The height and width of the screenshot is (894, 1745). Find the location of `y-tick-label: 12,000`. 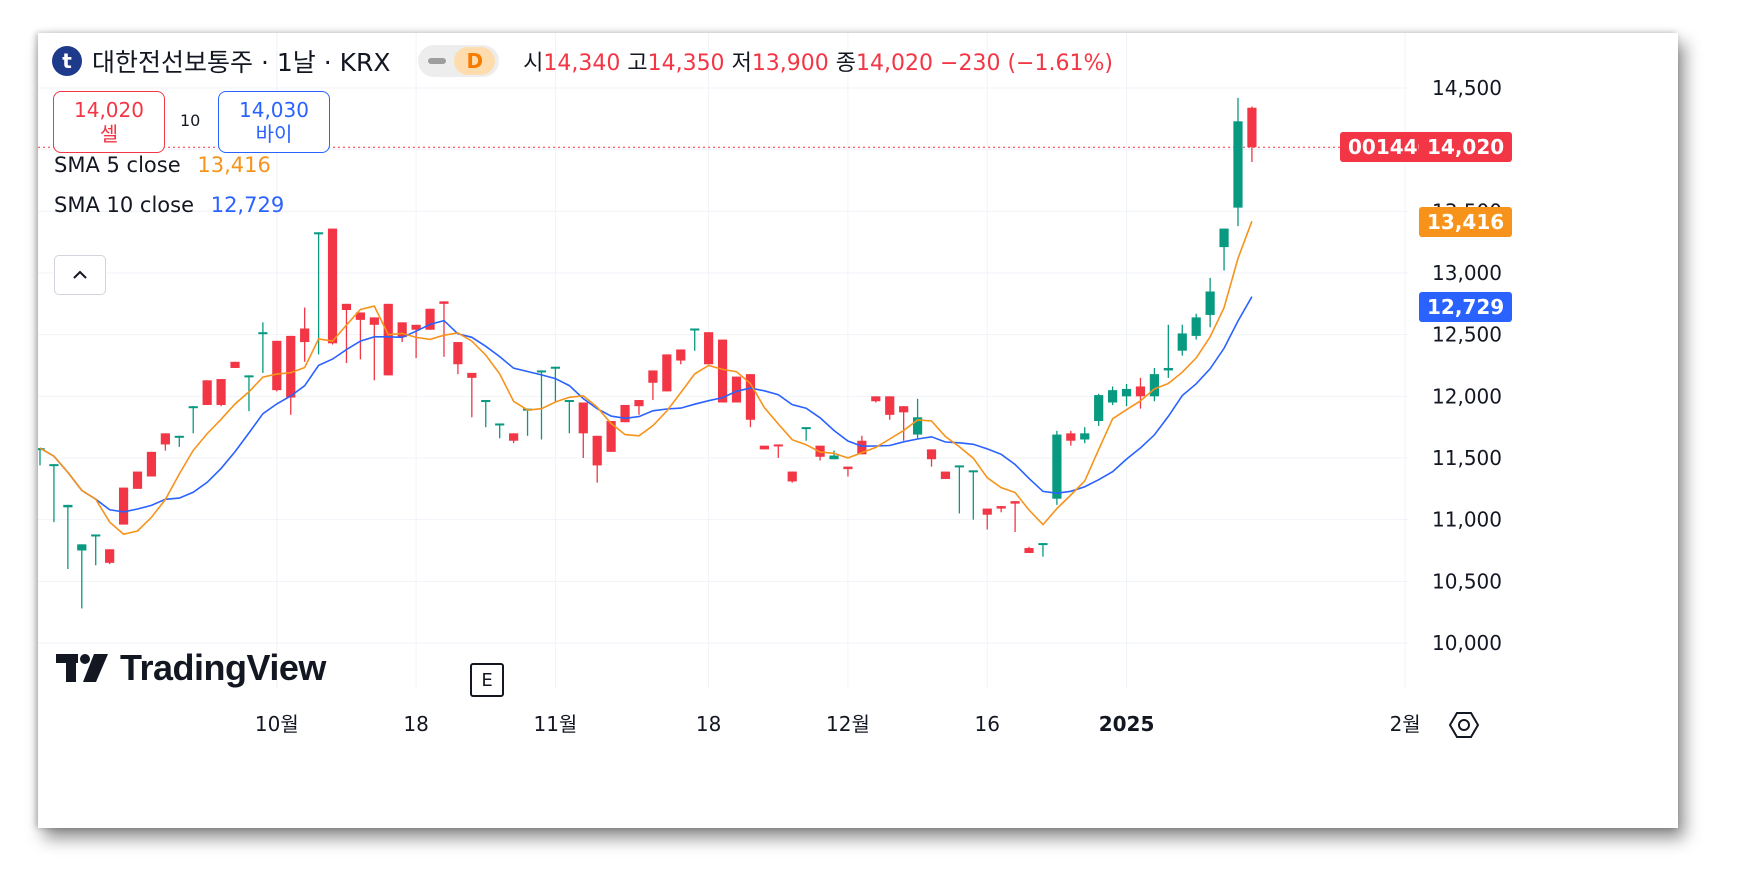

y-tick-label: 12,000 is located at coordinates (1467, 396).